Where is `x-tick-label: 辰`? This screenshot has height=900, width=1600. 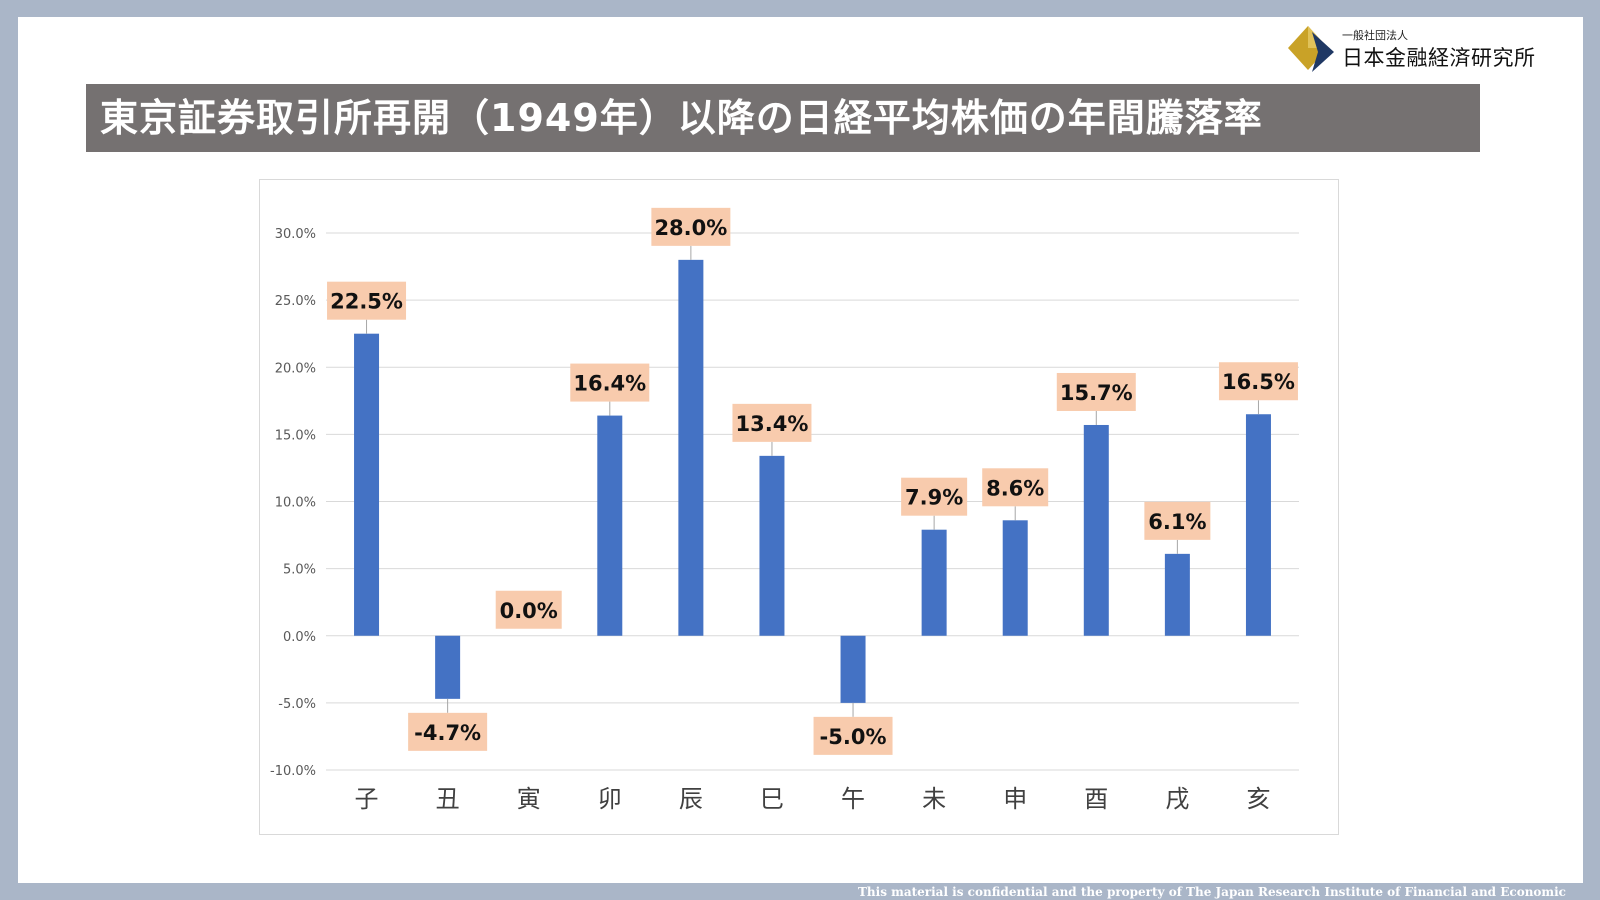 x-tick-label: 辰 is located at coordinates (691, 799).